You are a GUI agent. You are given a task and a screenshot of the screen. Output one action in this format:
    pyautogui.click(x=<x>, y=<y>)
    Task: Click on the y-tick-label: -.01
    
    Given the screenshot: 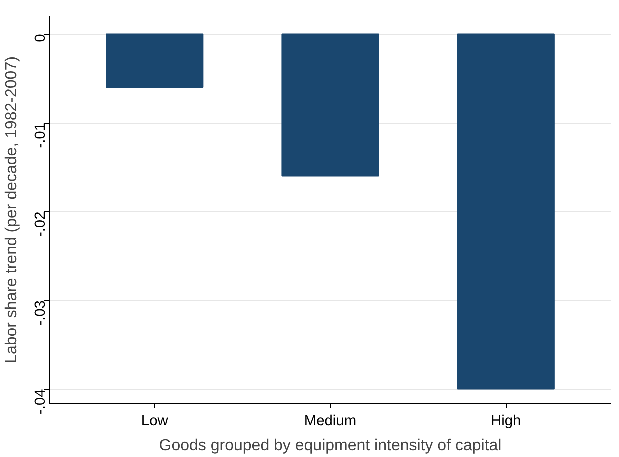 What is the action you would take?
    pyautogui.click(x=41, y=135)
    